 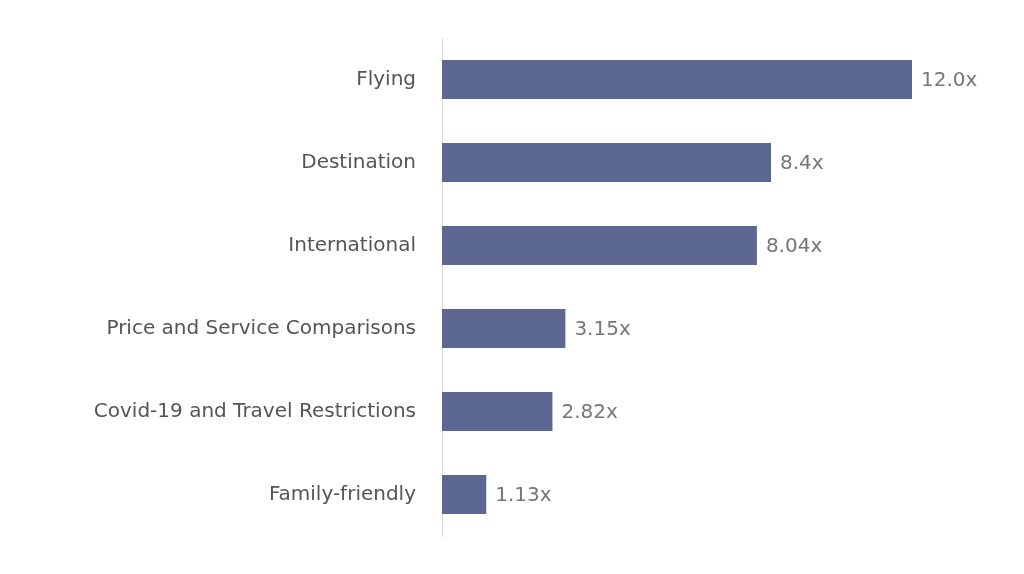 I want to click on y-tick-label: Destination, so click(x=358, y=160).